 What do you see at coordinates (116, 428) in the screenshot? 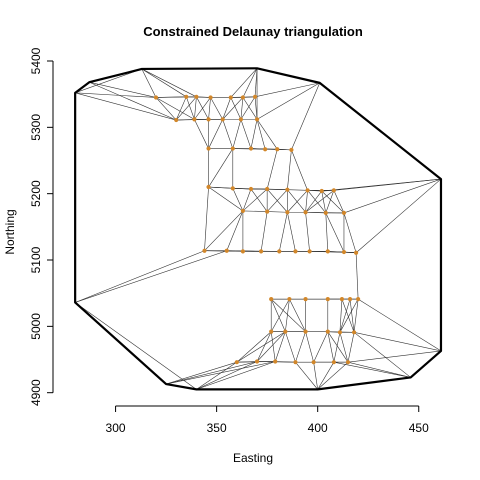
I see `x-tick-label: 300` at bounding box center [116, 428].